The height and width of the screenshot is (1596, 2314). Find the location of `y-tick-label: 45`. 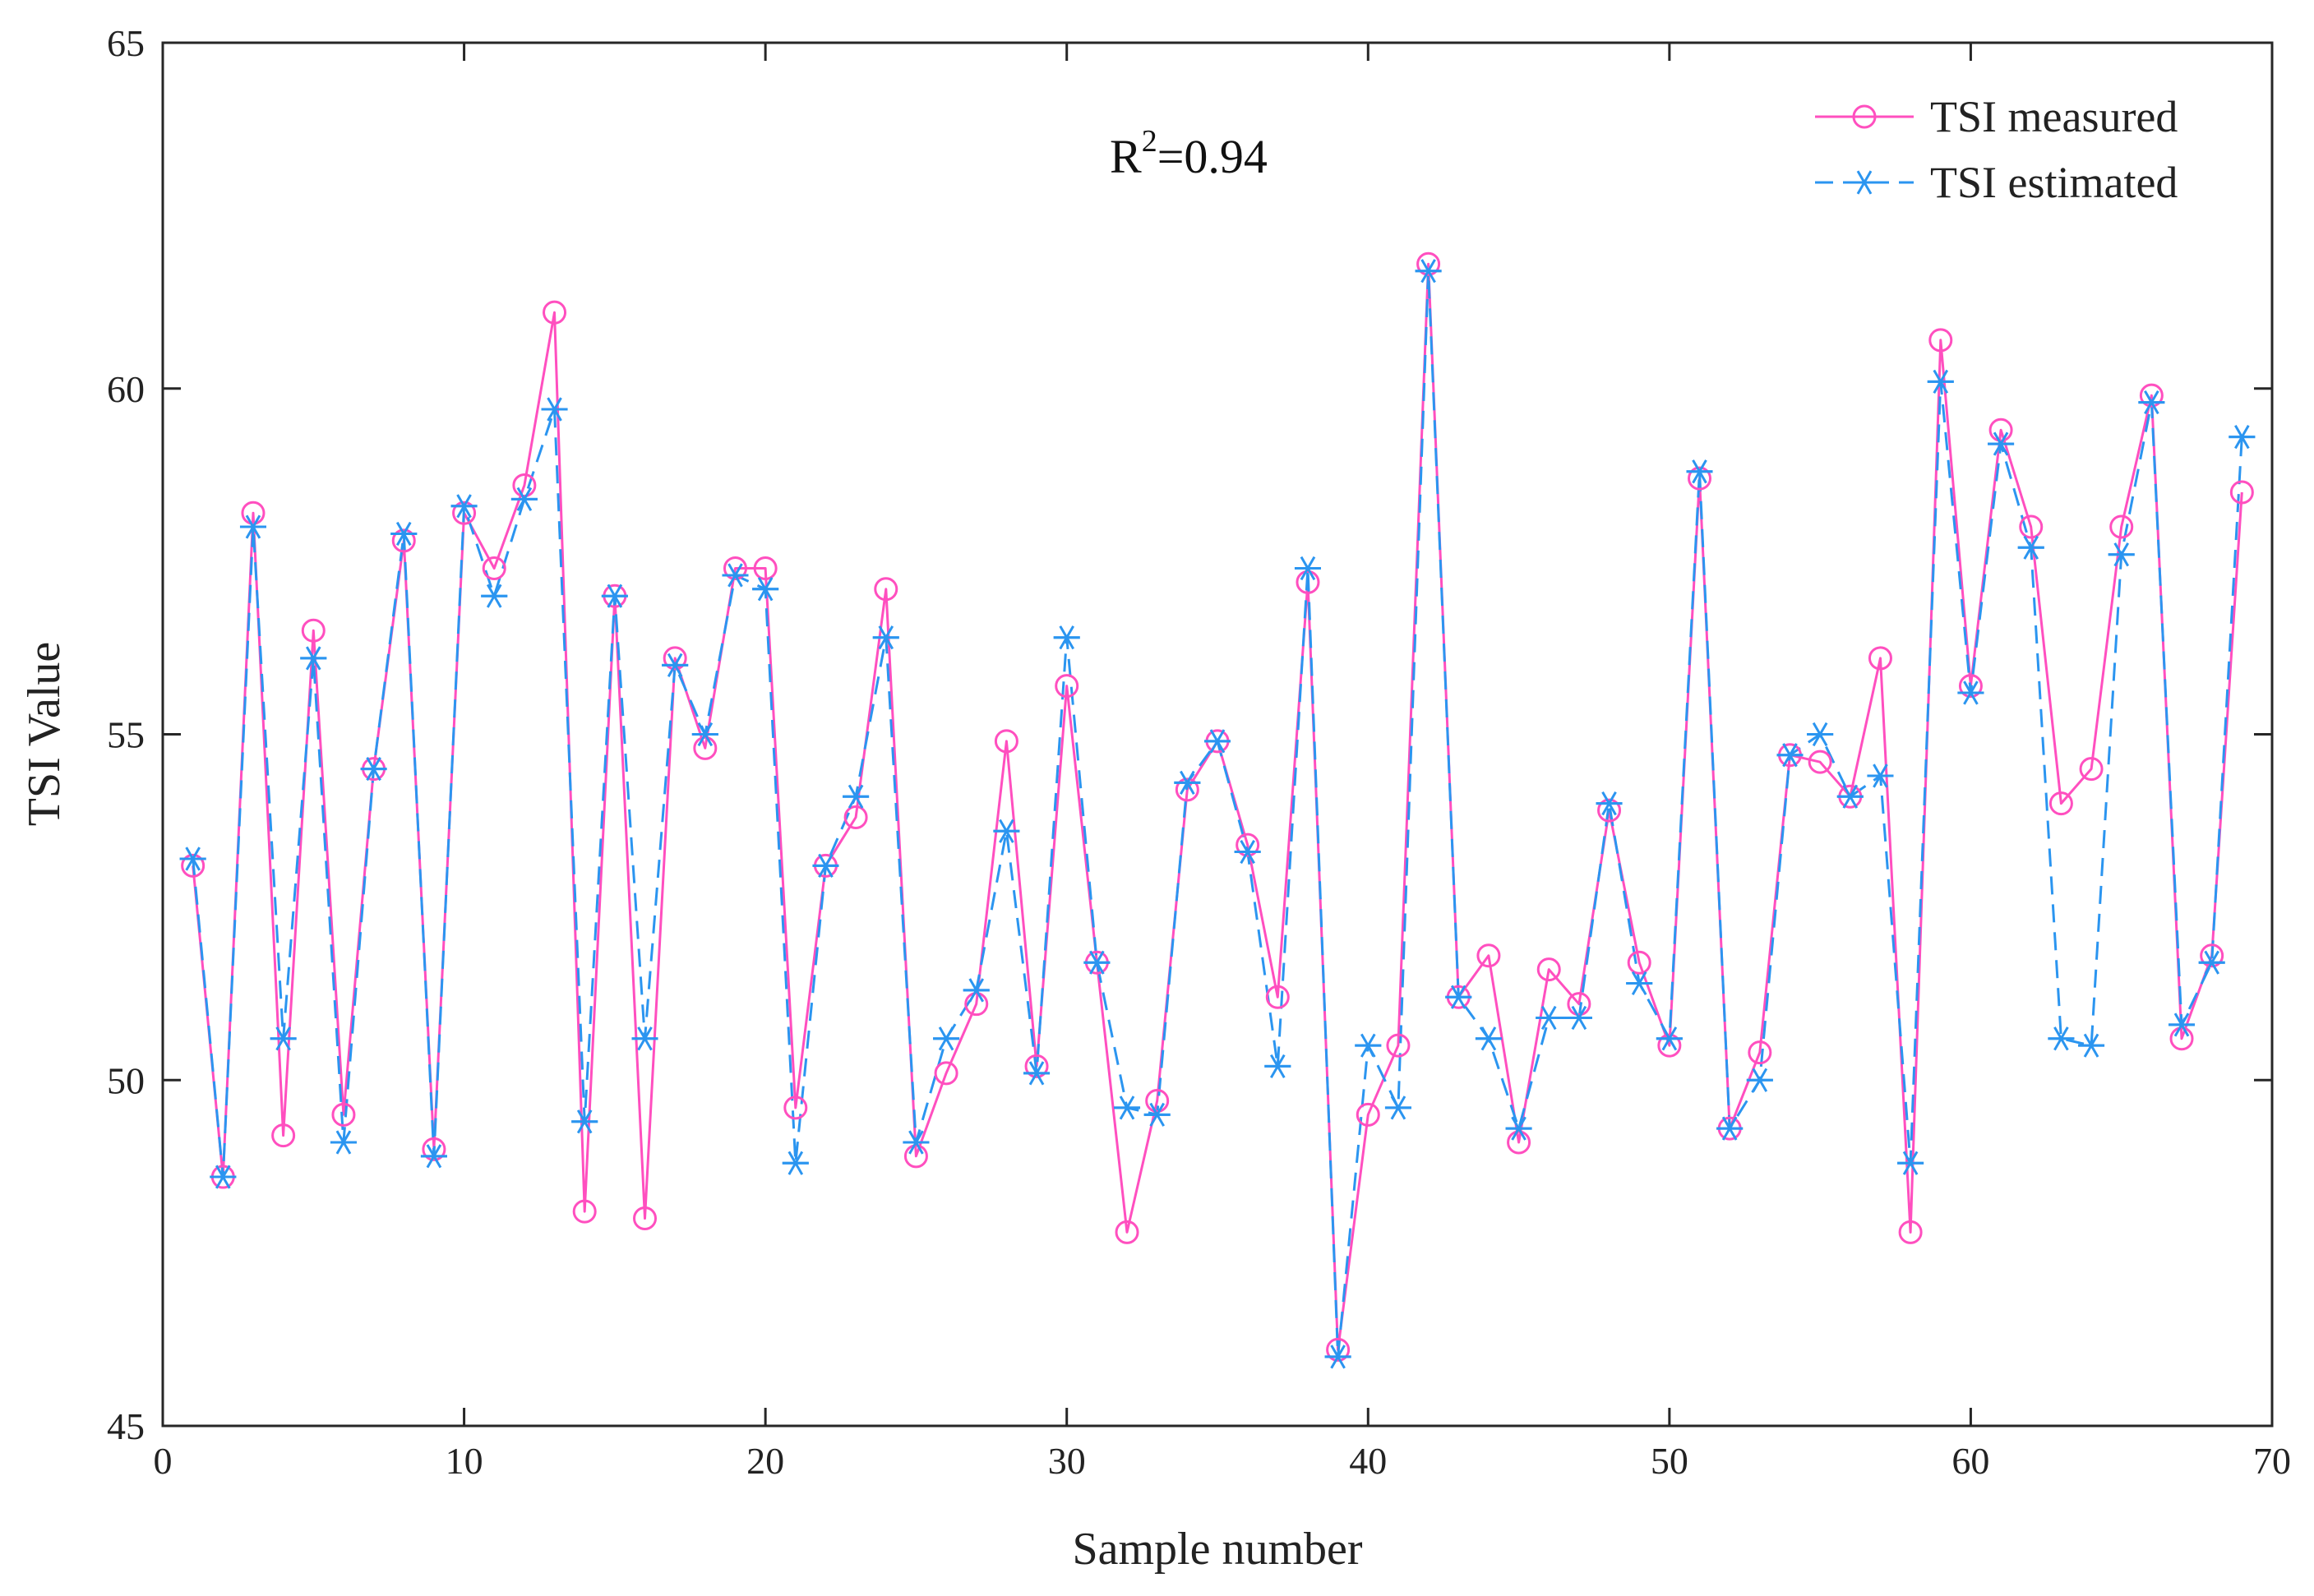

y-tick-label: 45 is located at coordinates (126, 1426).